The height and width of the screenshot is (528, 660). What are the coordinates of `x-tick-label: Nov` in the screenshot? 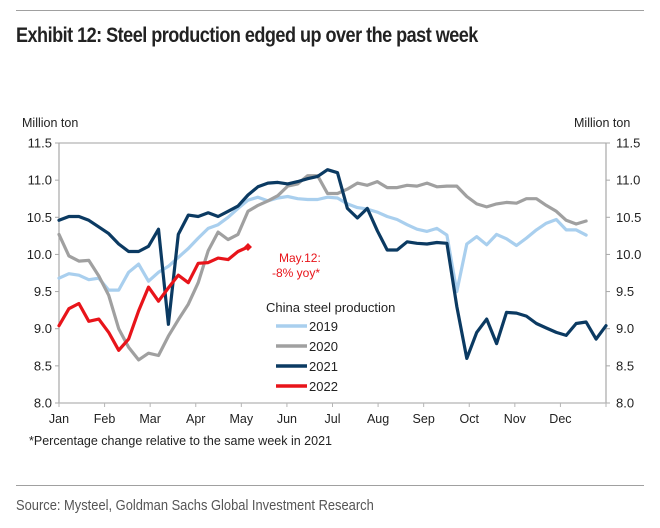 It's located at (515, 419).